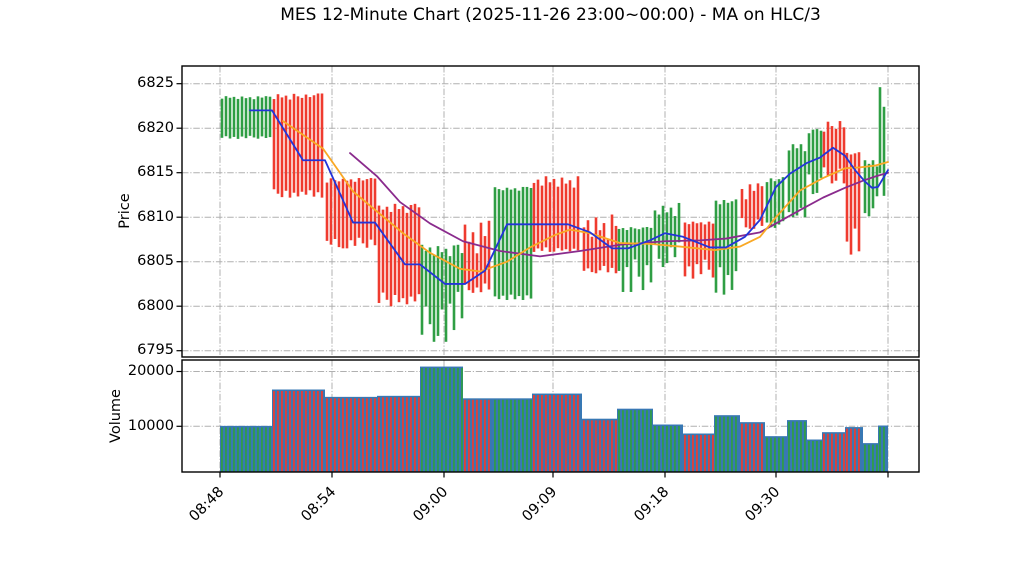 This screenshot has height=575, width=1022. I want to click on price-tick-6820: 6820, so click(155, 128).